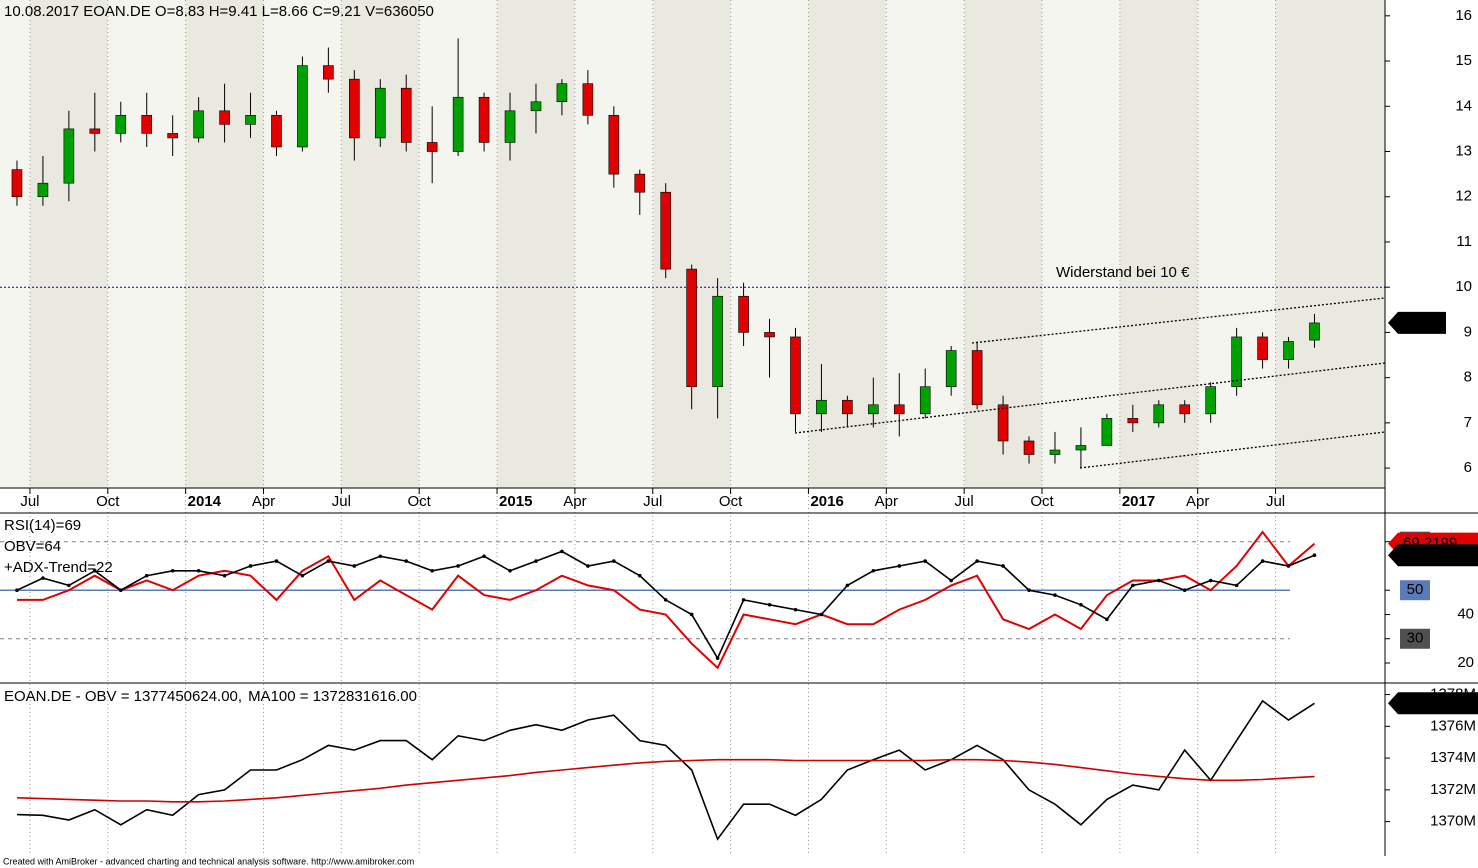 The width and height of the screenshot is (1478, 868). Describe the element at coordinates (32, 546) in the screenshot. I see `legend-entry: OBV=64` at that location.